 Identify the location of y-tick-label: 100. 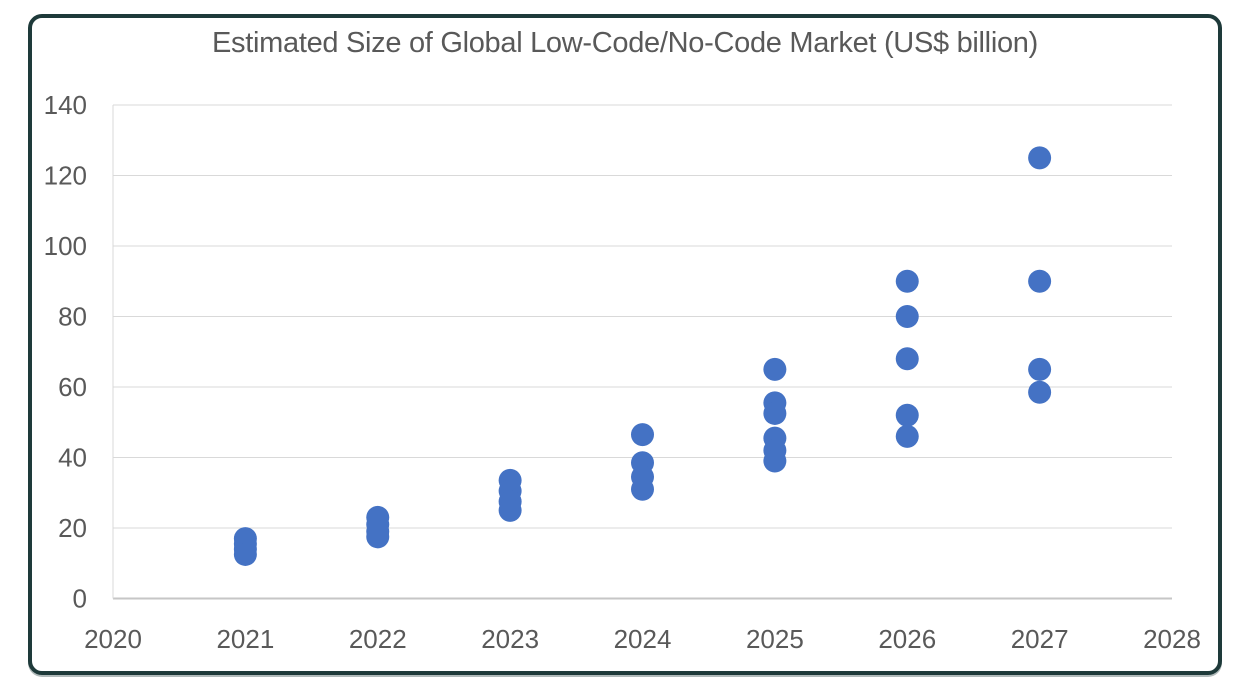
(65, 246).